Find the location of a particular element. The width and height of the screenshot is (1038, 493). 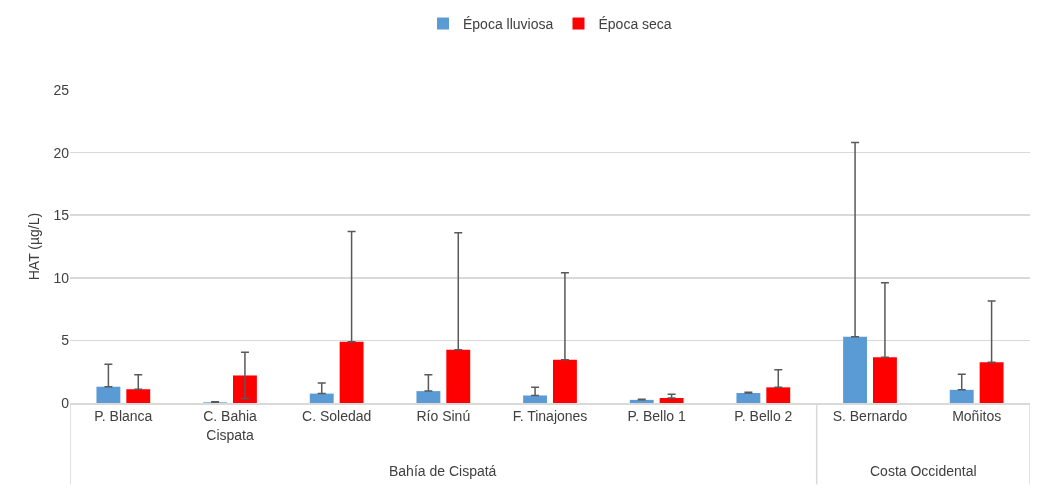

y-tick-label: 10 is located at coordinates (61, 277).